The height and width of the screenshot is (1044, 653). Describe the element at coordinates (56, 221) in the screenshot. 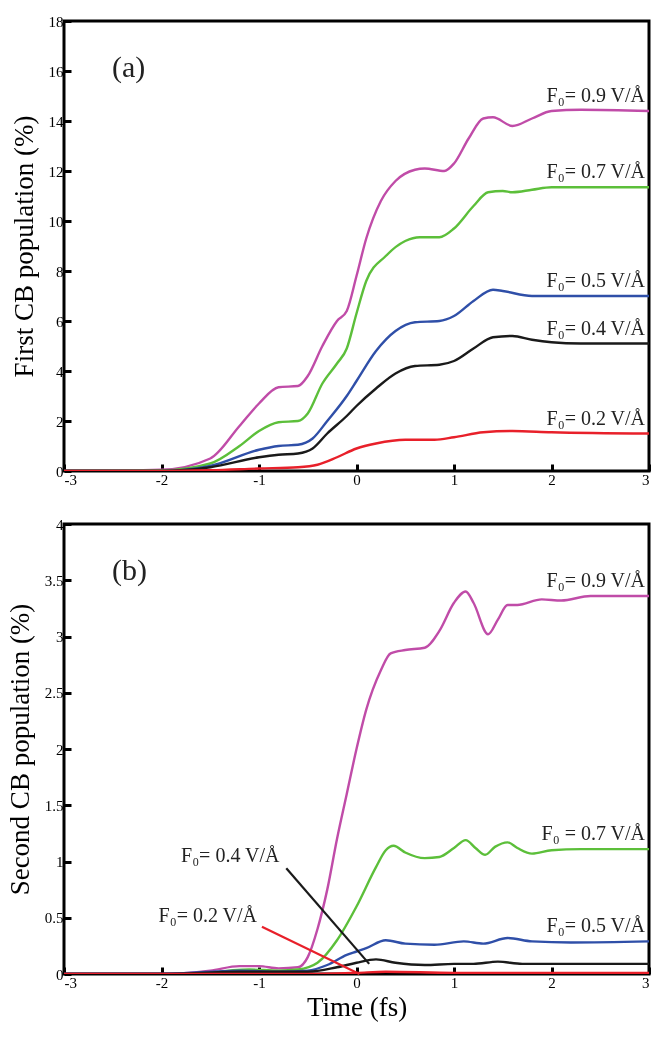

I see `y-tick-label: 10` at that location.